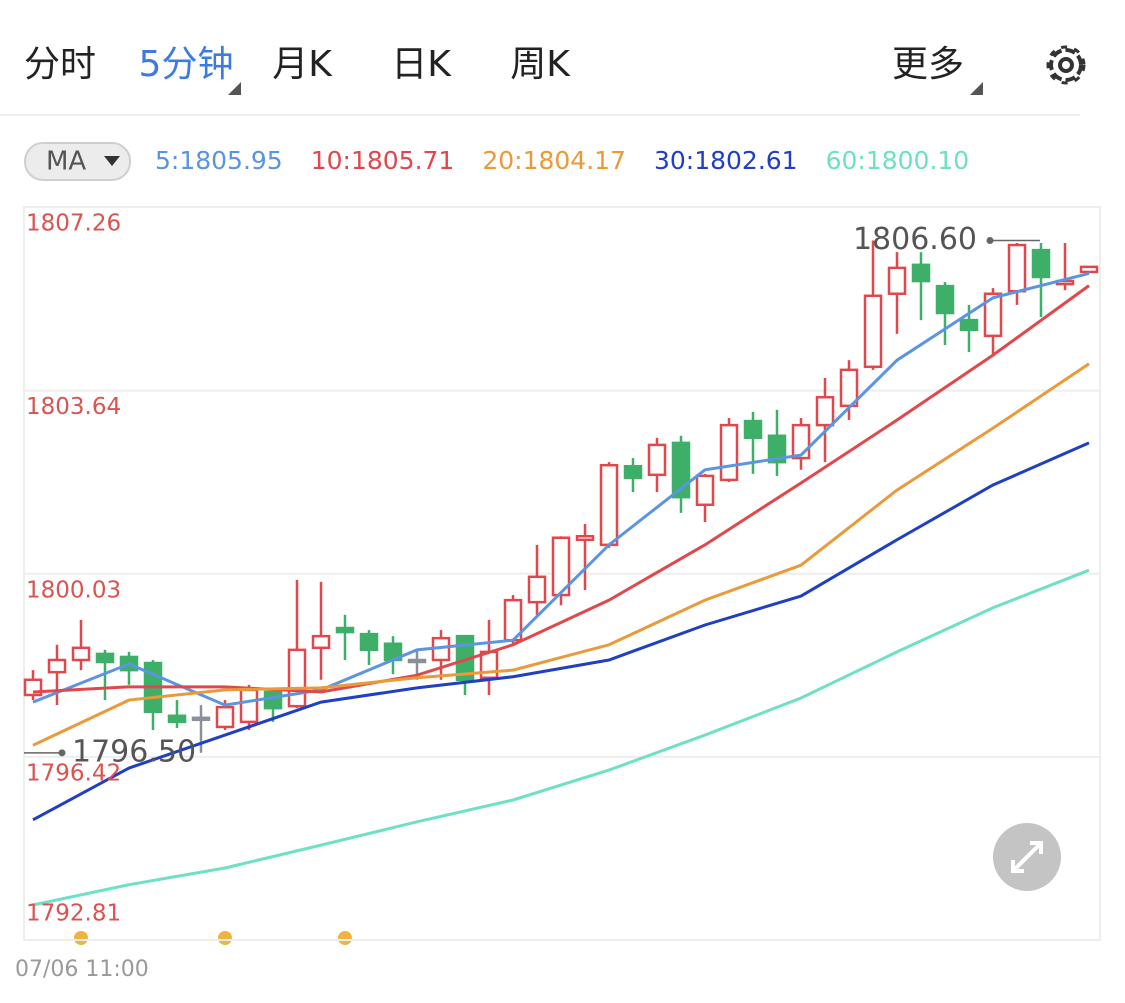 Image resolution: width=1125 pixels, height=1003 pixels. Describe the element at coordinates (915, 239) in the screenshot. I see `annotation-label: 1806.60` at that location.